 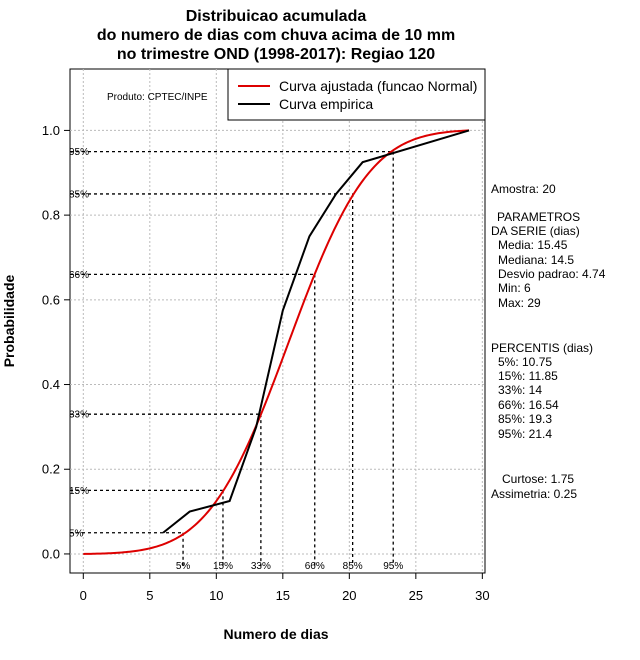 I want to click on legend-box, so click(x=356, y=94).